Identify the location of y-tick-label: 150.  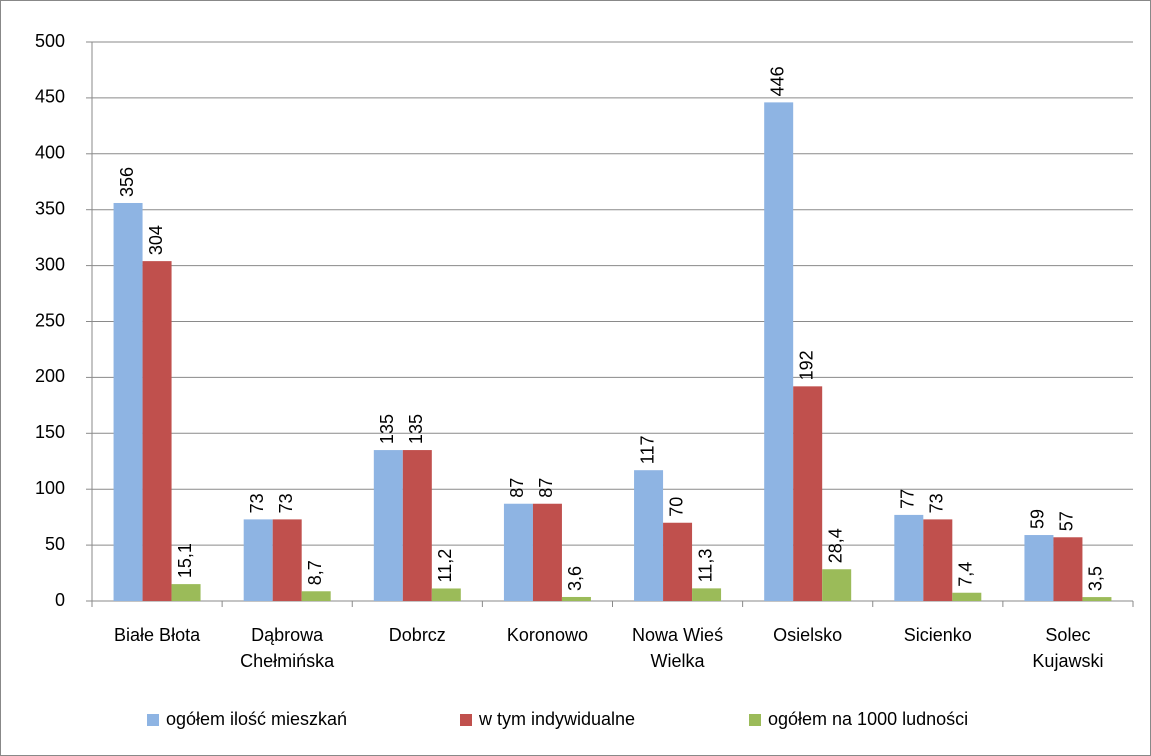
(50, 432).